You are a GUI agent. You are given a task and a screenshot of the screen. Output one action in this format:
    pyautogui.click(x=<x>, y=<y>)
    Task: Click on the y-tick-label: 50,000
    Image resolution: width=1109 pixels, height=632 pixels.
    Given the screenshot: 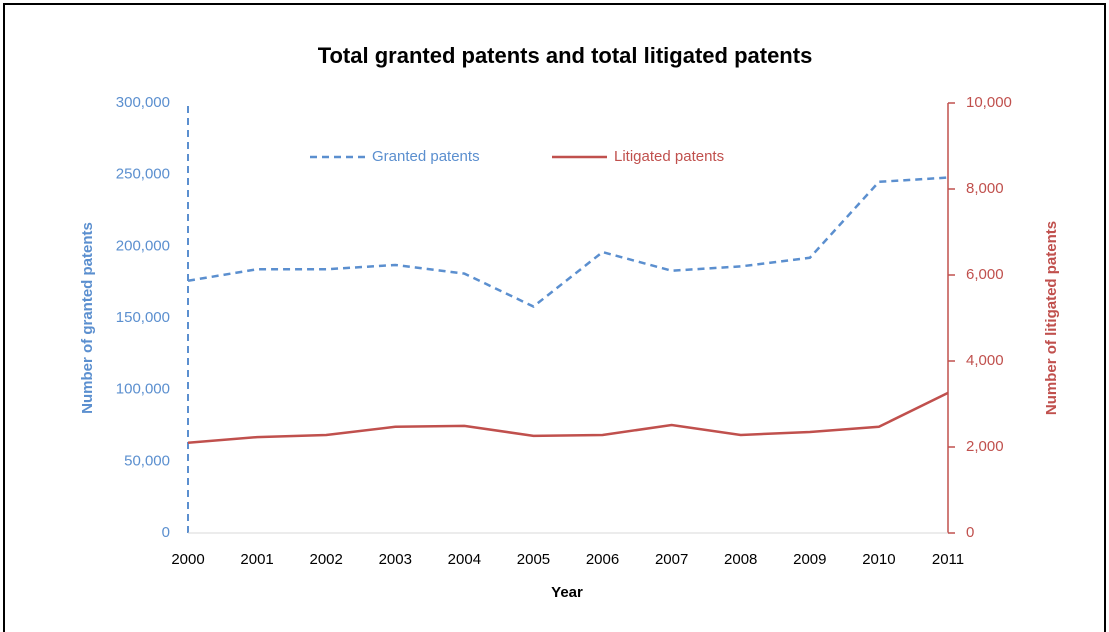 What is the action you would take?
    pyautogui.click(x=147, y=460)
    